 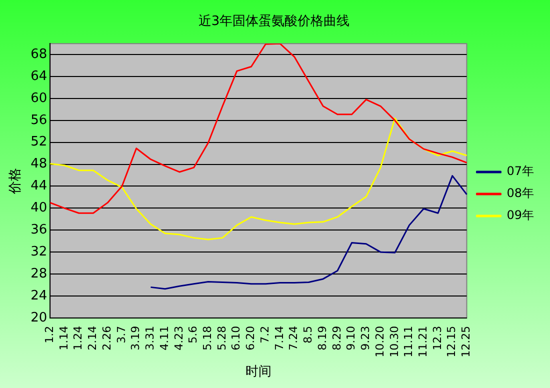 What do you see at coordinates (236, 338) in the screenshot?
I see `x-tick-label: 6.10` at bounding box center [236, 338].